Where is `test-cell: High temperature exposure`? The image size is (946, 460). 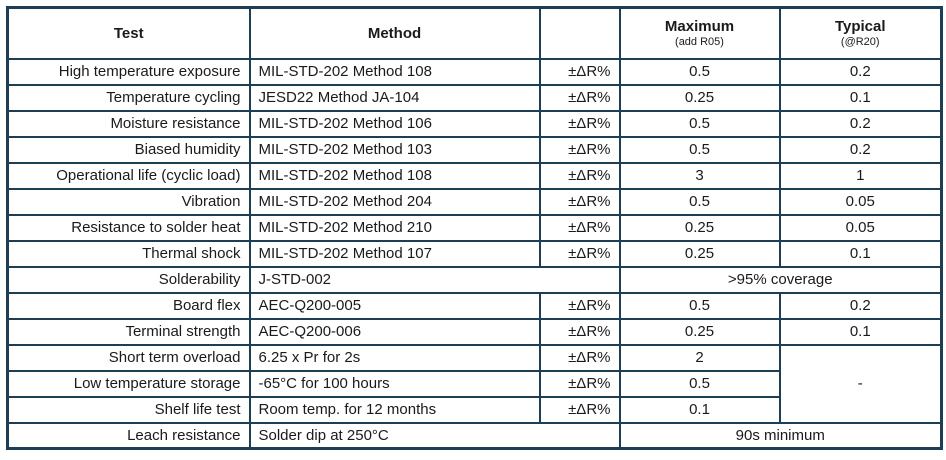
test-cell: High temperature exposure is located at coordinates (128, 71).